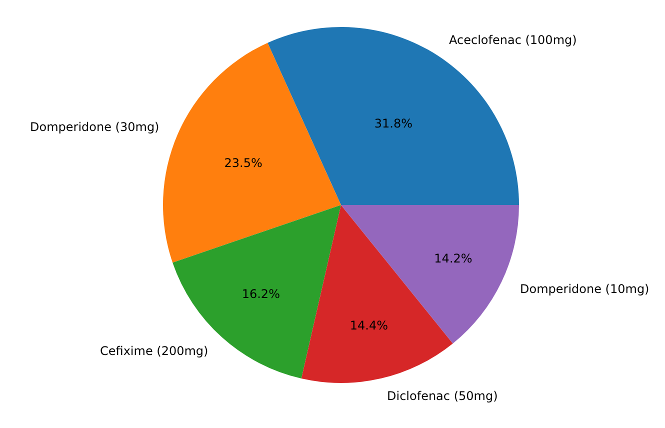  What do you see at coordinates (585, 289) in the screenshot?
I see `slice-label: Domperidone (10mg)` at bounding box center [585, 289].